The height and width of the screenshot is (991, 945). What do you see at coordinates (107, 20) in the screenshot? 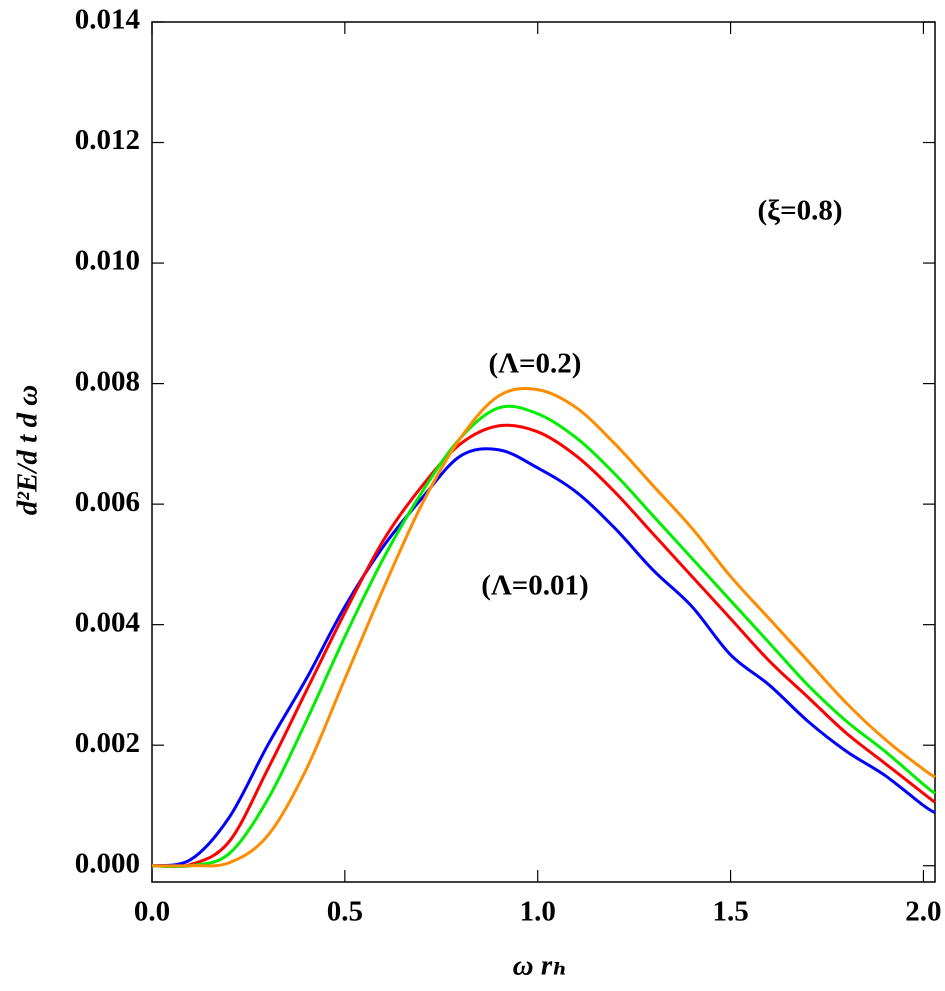
I see `y-tick-label: 0.014` at bounding box center [107, 20].